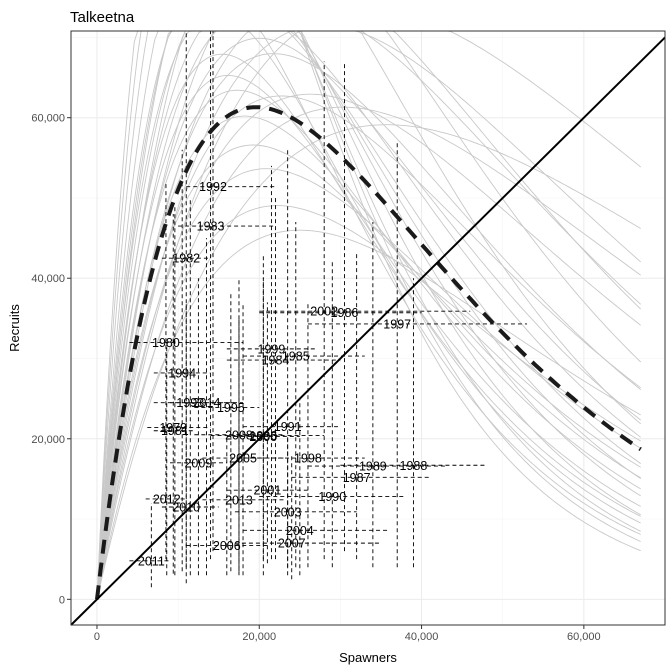  I want to click on year-label: 1996, so click(263, 436).